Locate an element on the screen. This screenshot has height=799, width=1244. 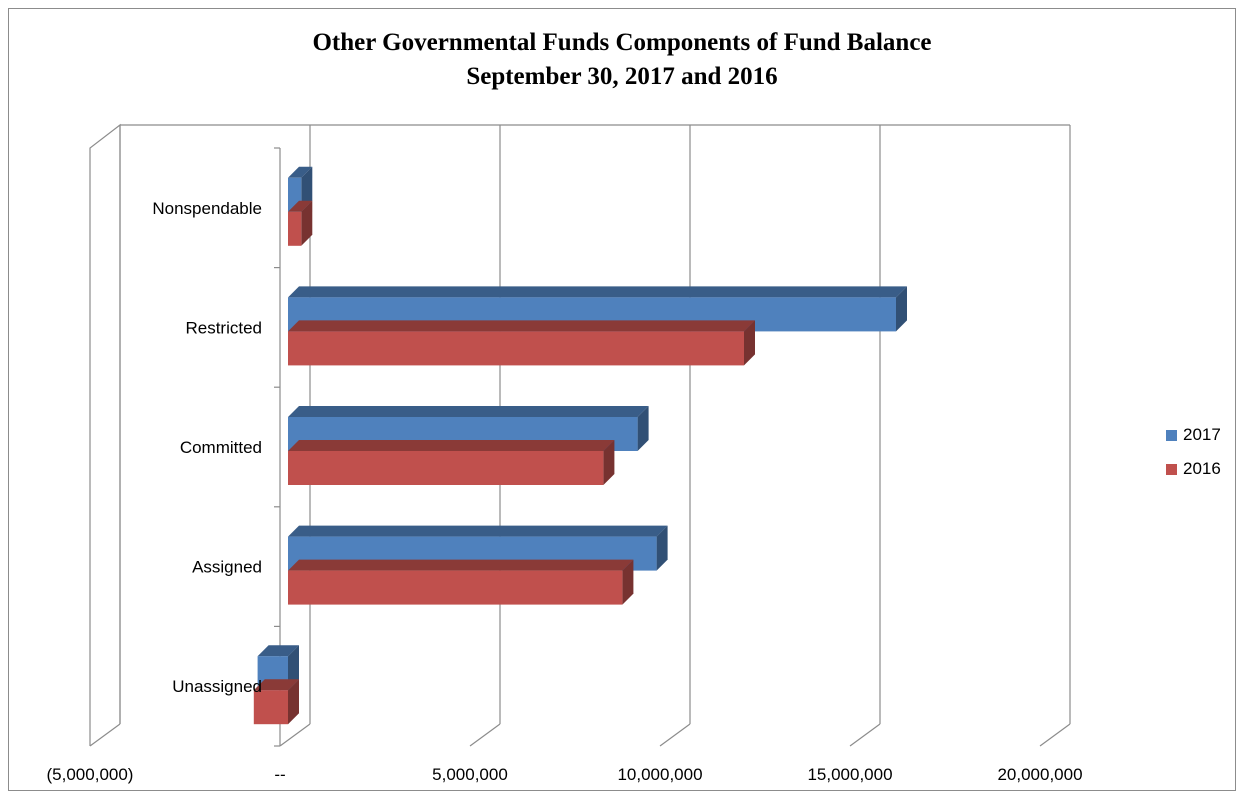
bar-2016-assigned is located at coordinates (455, 587).